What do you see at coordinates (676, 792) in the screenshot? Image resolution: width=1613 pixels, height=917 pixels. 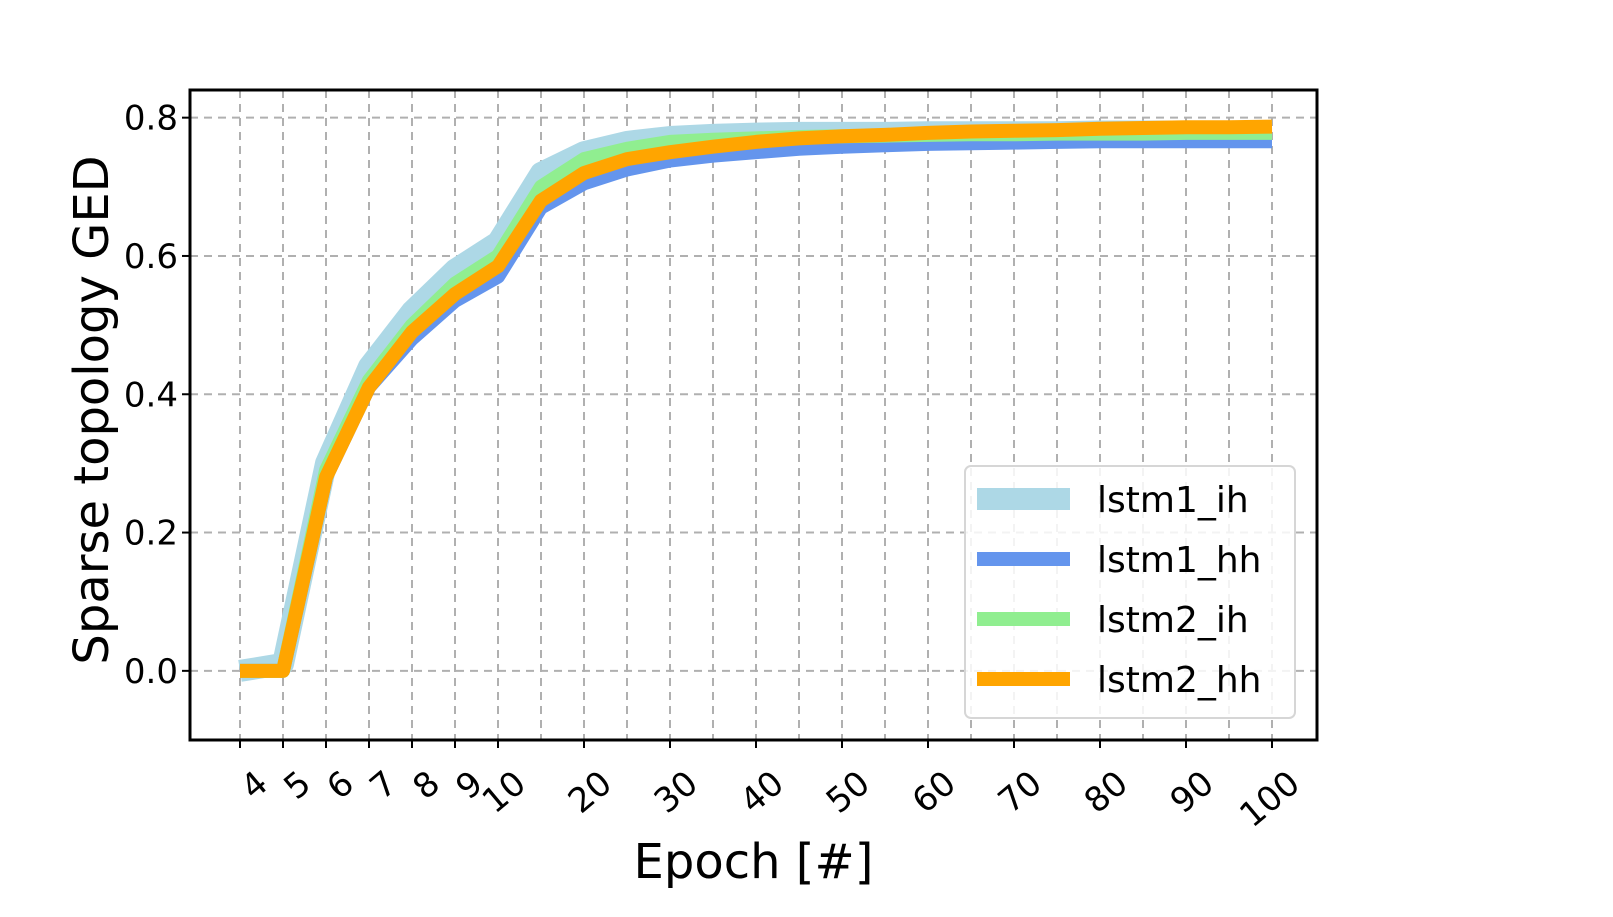 I see `x-tick-label: 30` at bounding box center [676, 792].